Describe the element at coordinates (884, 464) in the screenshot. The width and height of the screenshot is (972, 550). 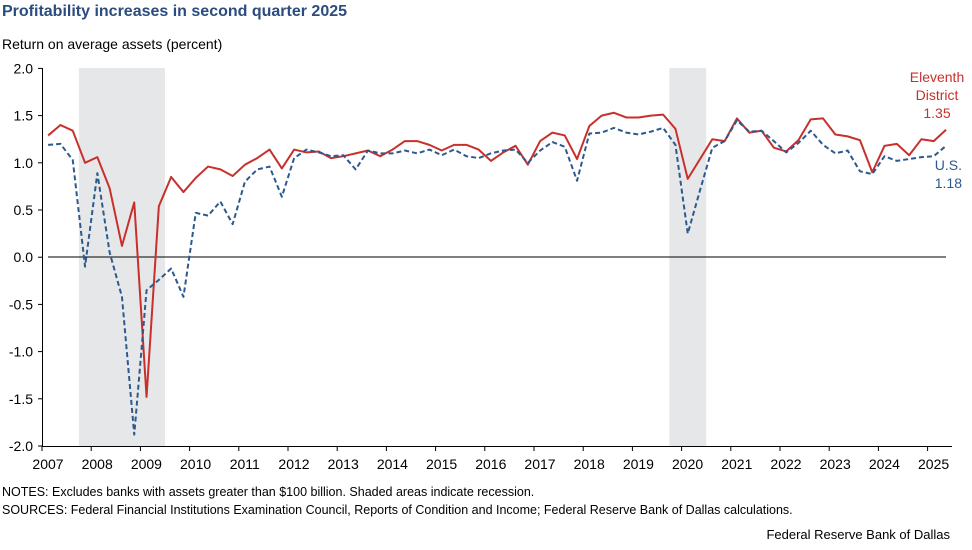
I see `x-tick-label: 2024` at that location.